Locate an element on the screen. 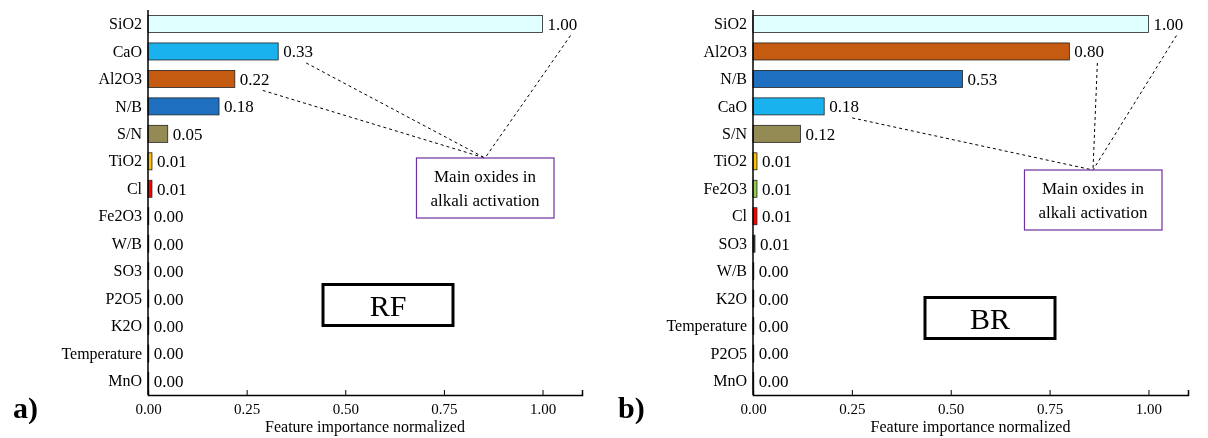 The image size is (1208, 438). text: RF is located at coordinates (388, 305).